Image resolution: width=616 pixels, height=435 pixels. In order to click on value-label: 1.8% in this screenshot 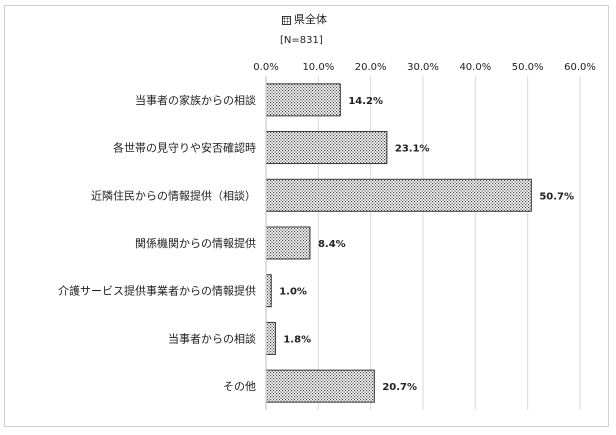, I will do `click(297, 339)`.